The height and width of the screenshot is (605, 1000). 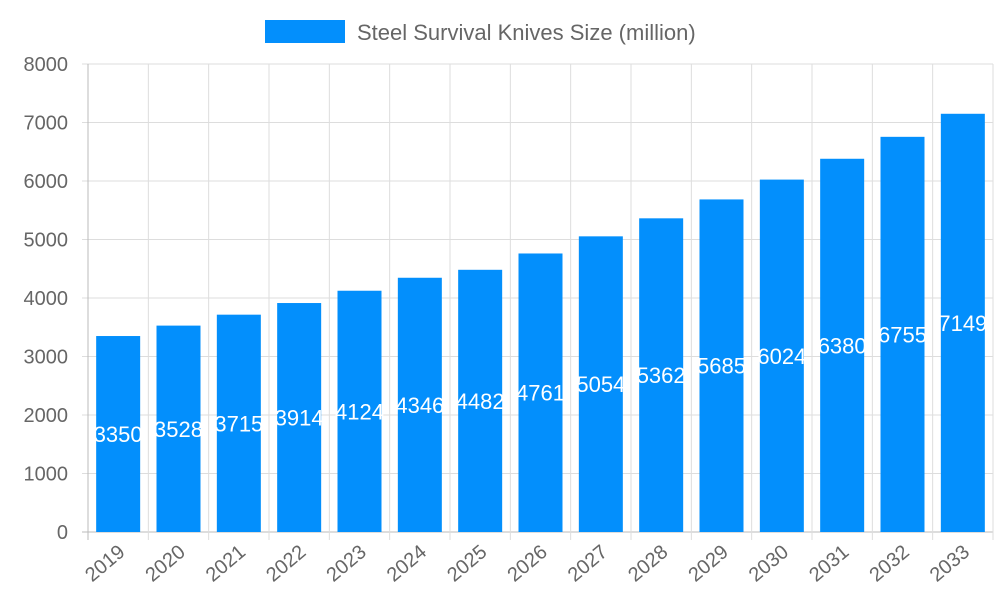 I want to click on y-tick-label: 3000, so click(x=46, y=358).